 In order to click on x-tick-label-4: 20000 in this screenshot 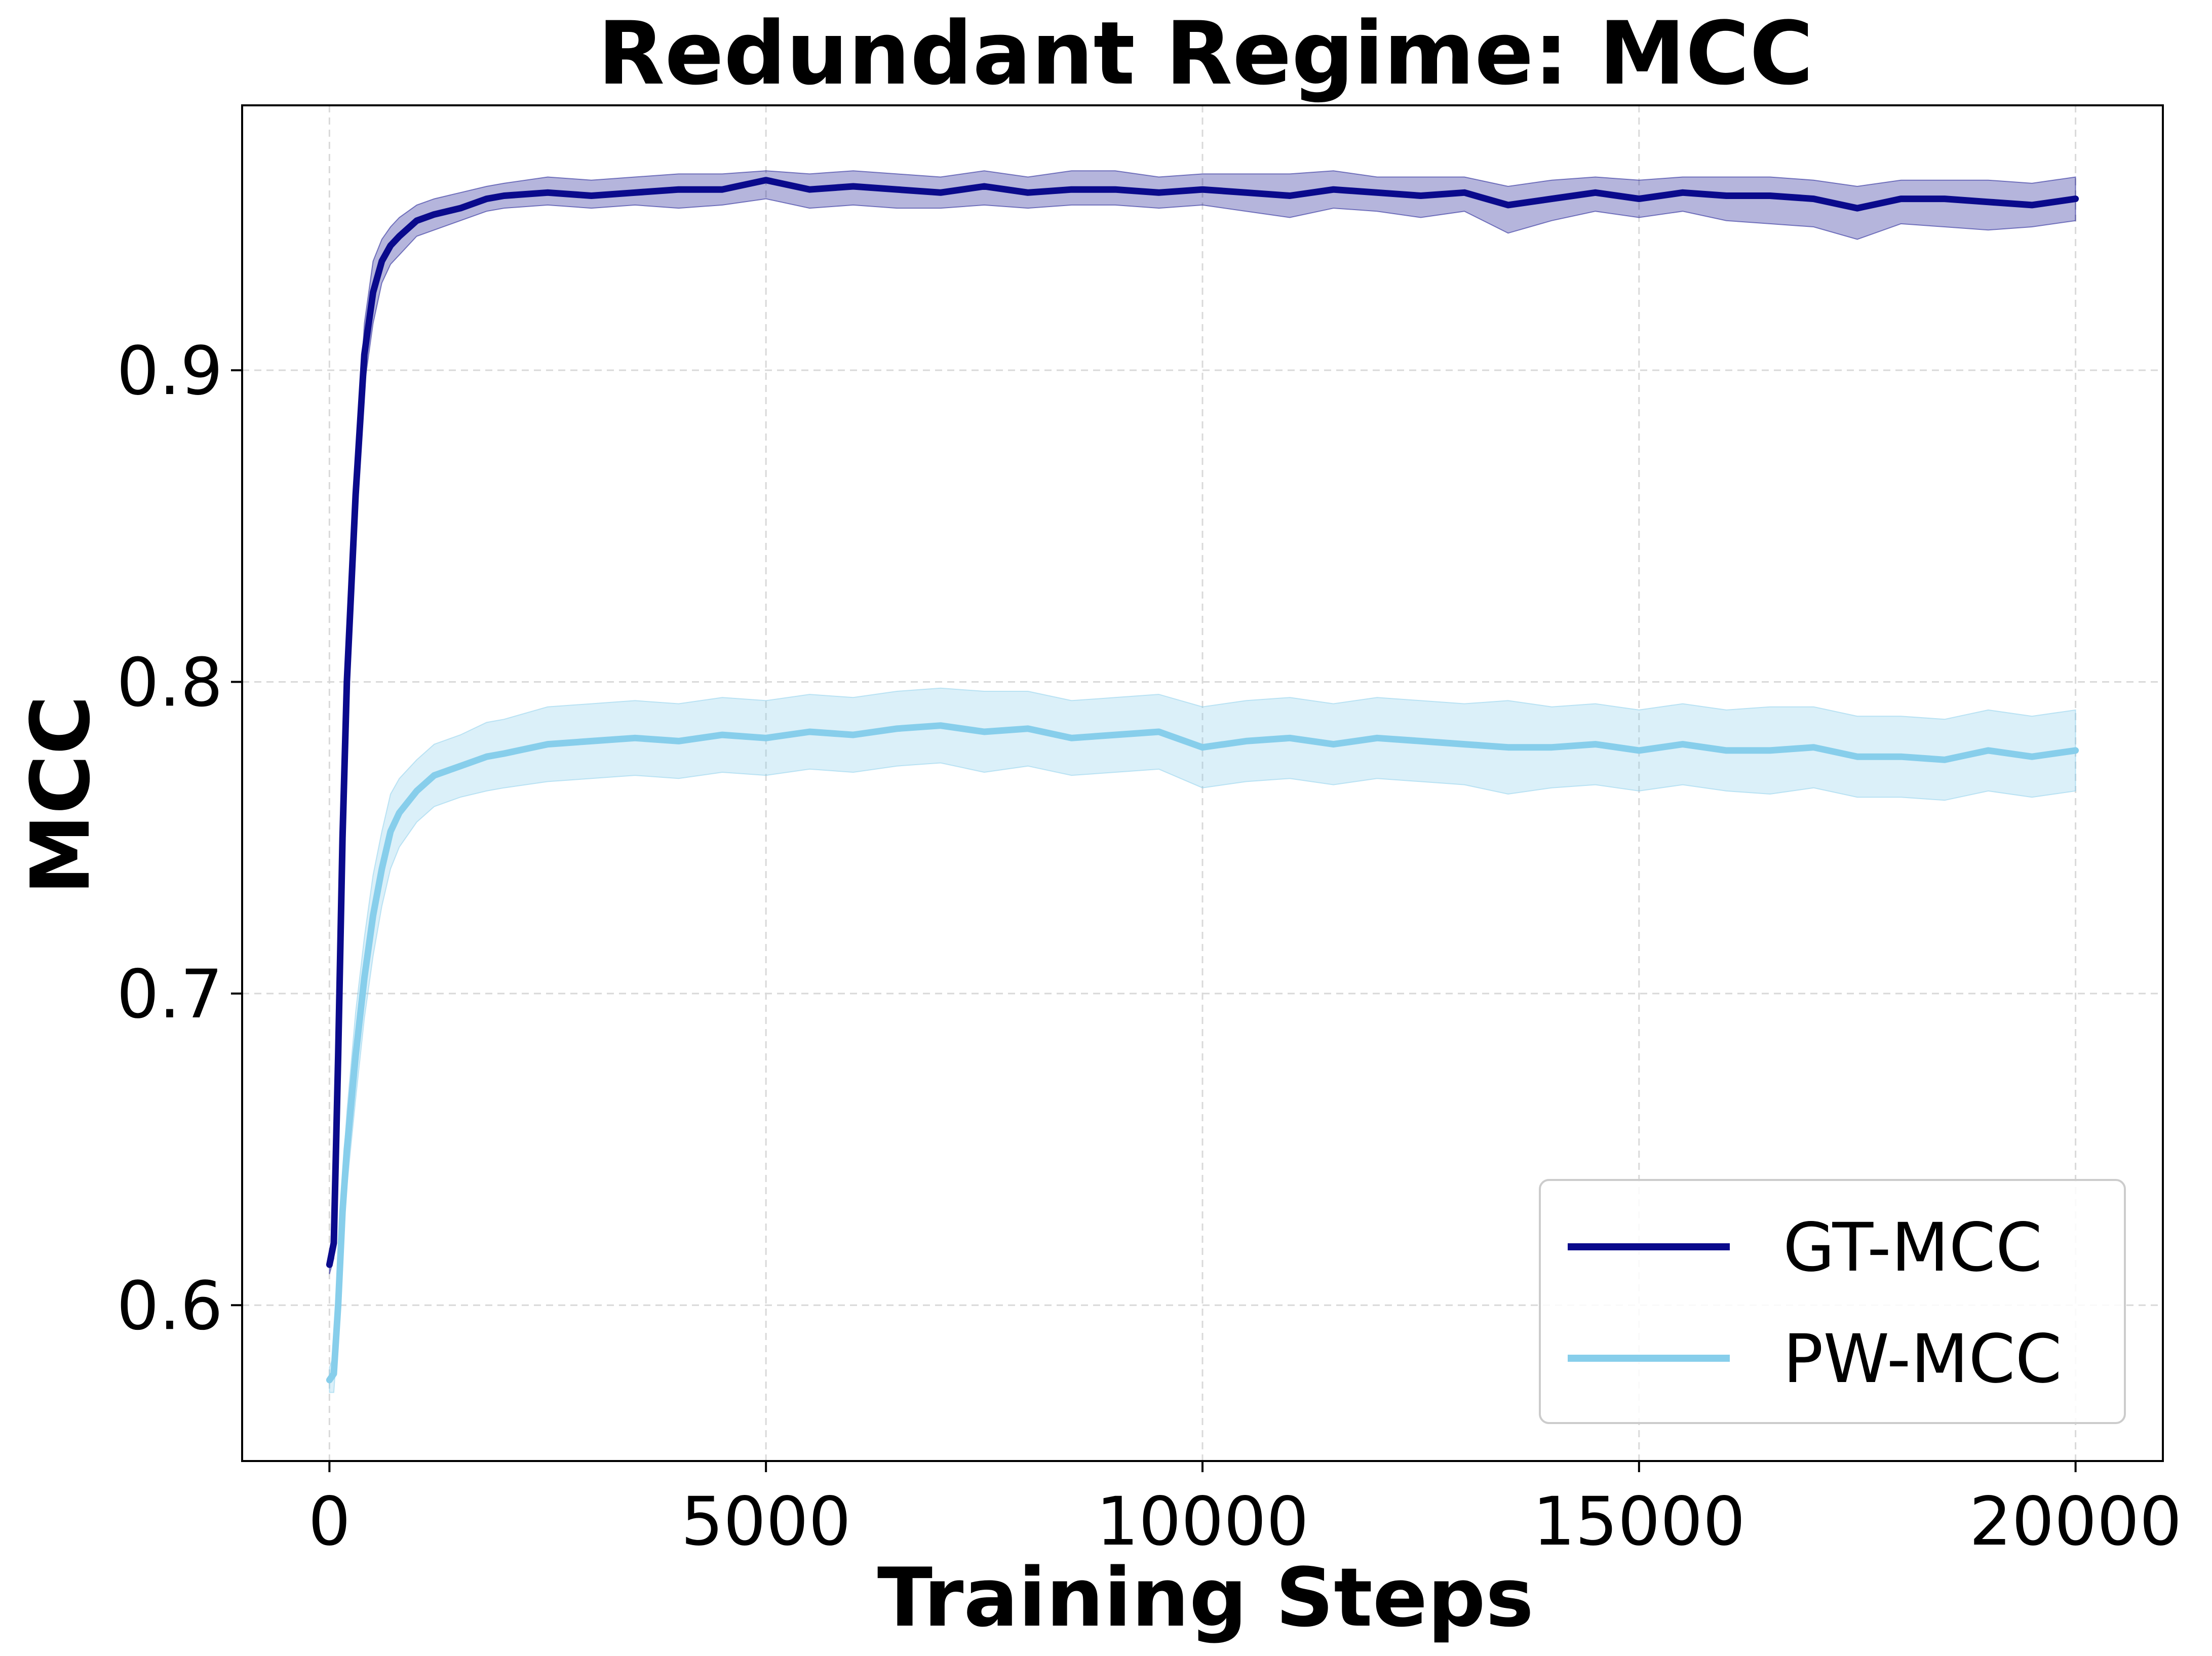, I will do `click(2076, 1522)`.